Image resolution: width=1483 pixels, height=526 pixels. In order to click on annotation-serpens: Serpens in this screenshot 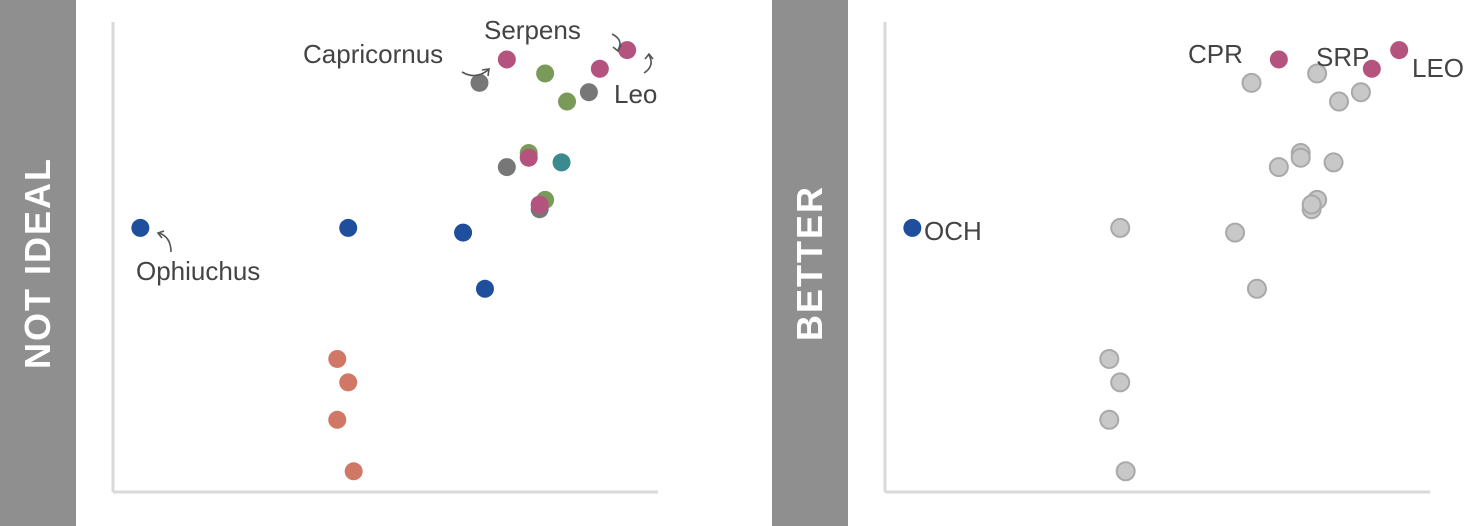, I will do `click(532, 30)`.